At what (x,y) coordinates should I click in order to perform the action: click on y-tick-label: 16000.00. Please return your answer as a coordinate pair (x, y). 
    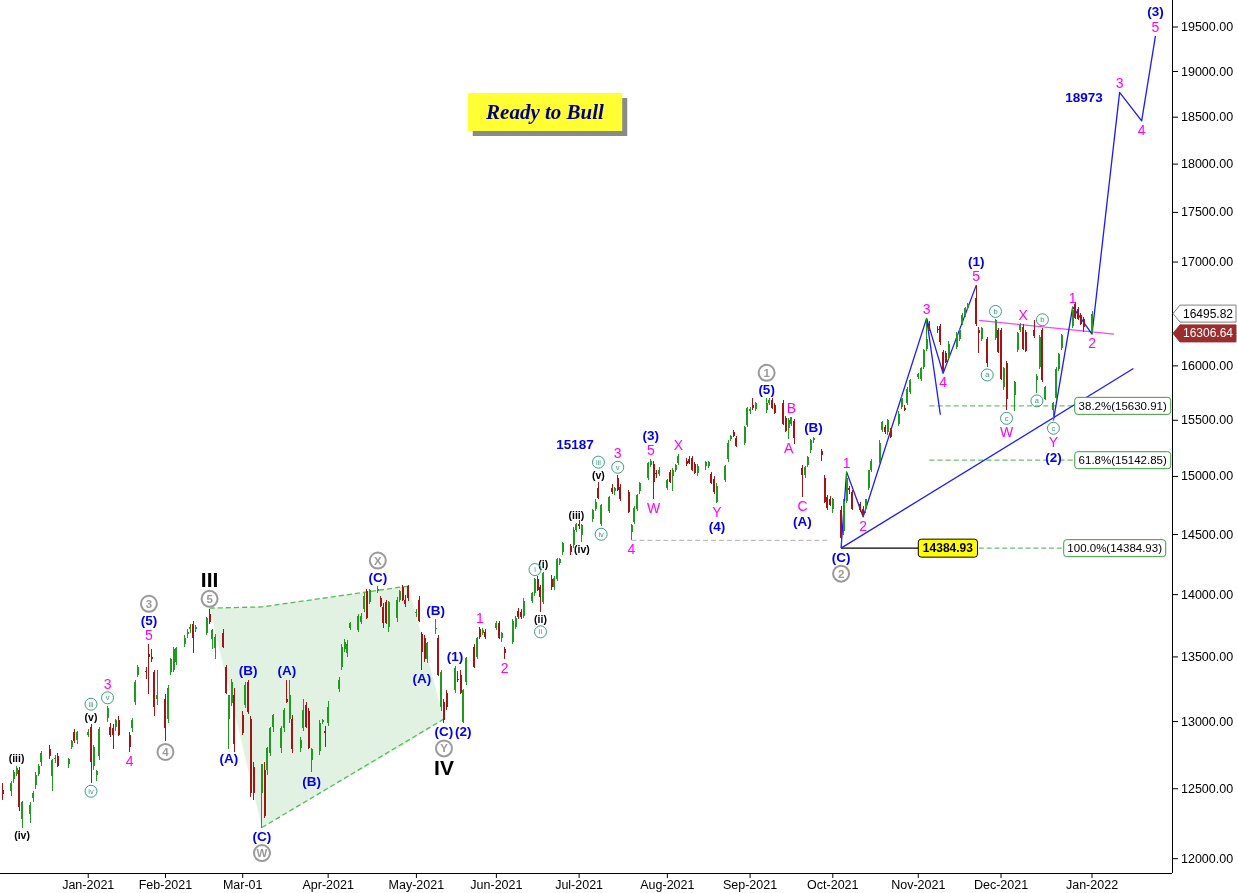
    Looking at the image, I should click on (1207, 365).